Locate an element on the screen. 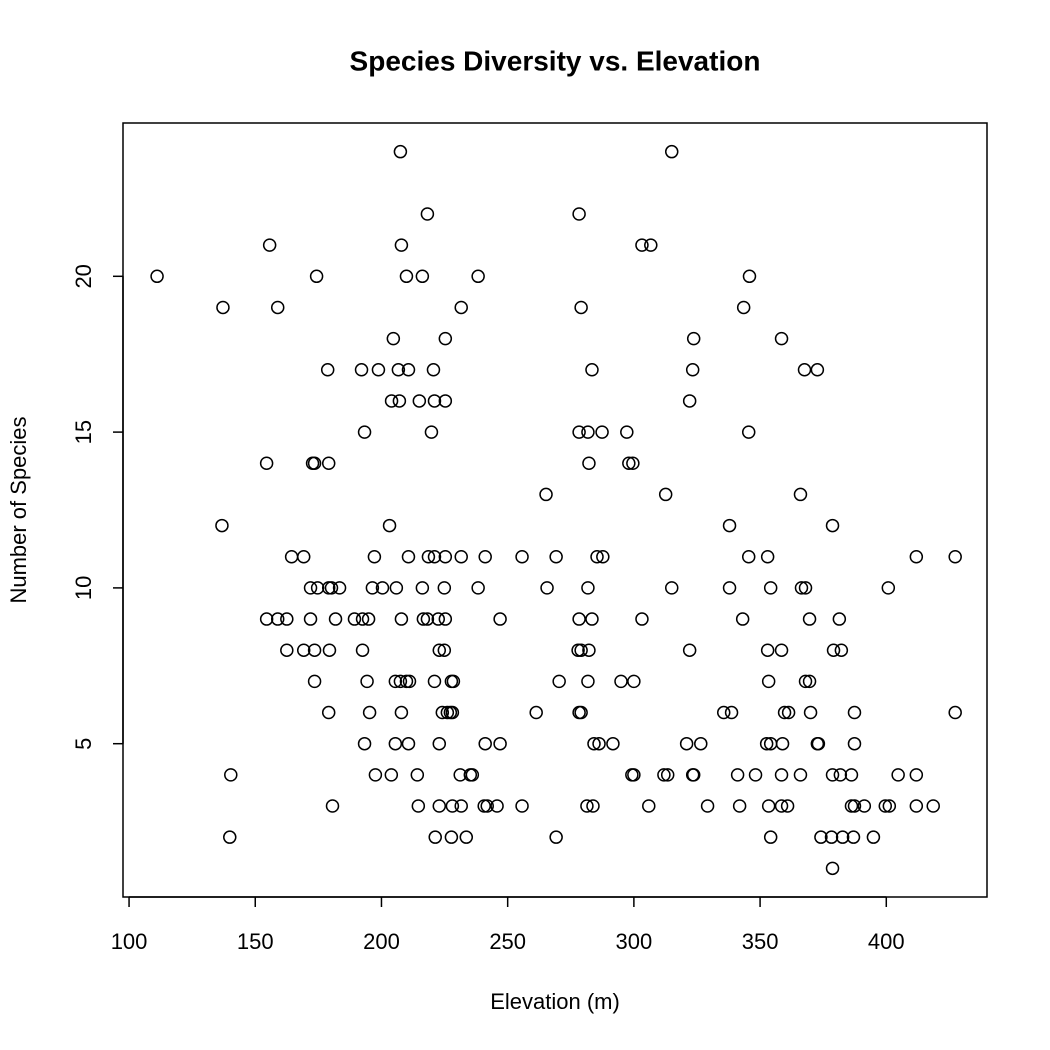 This screenshot has height=1050, width=1050. y-axis-label: Number of Species is located at coordinates (18, 509).